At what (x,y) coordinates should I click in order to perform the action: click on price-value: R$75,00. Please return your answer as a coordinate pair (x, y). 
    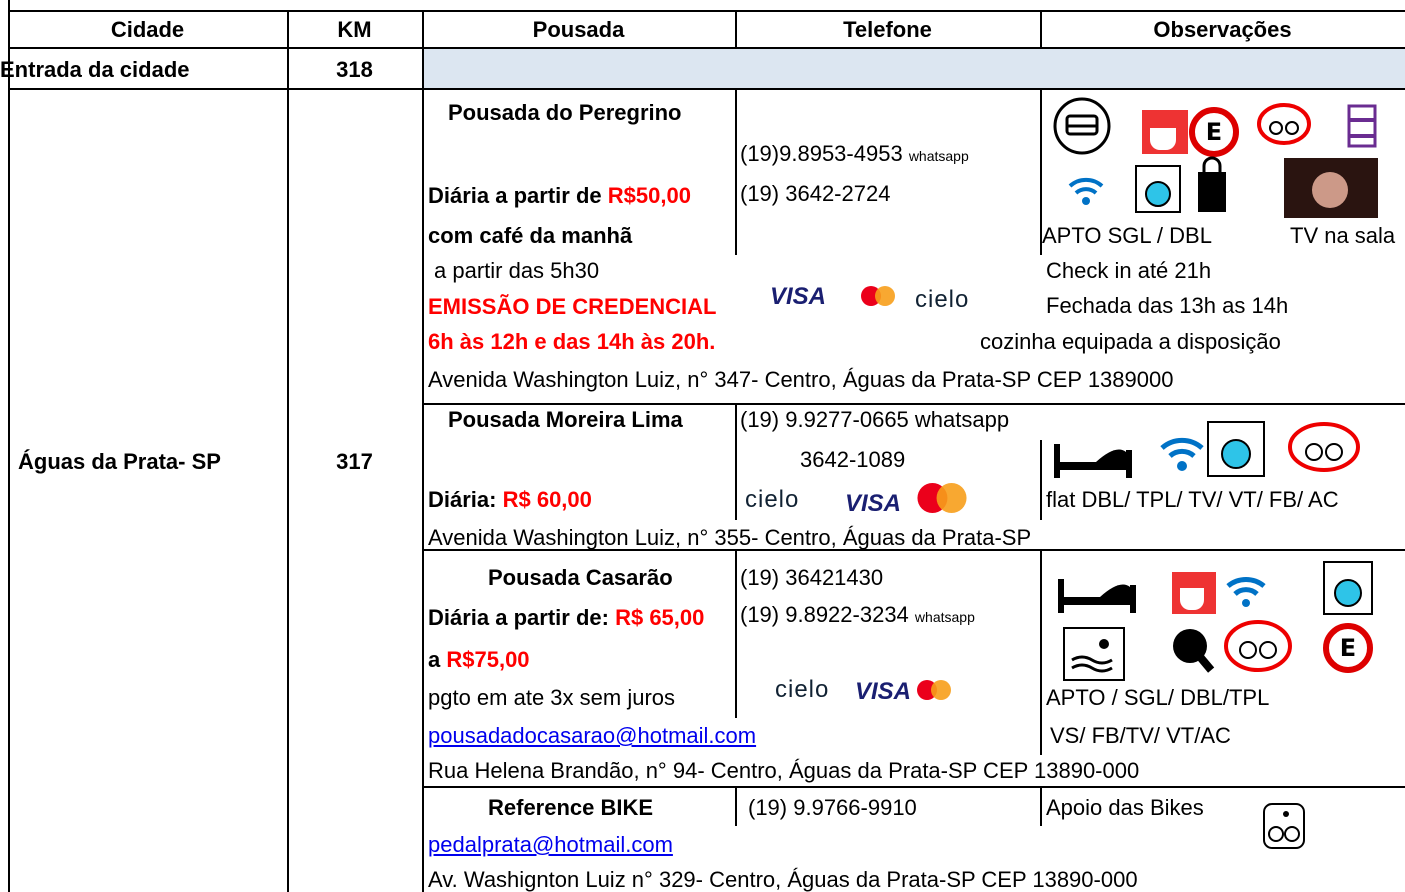
    Looking at the image, I should click on (488, 659).